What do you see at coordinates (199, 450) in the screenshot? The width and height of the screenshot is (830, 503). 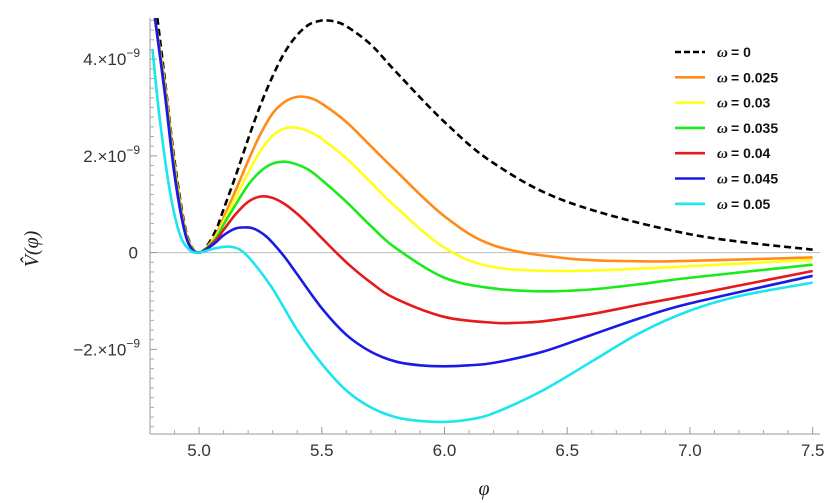 I see `x-tick-label: 5.0` at bounding box center [199, 450].